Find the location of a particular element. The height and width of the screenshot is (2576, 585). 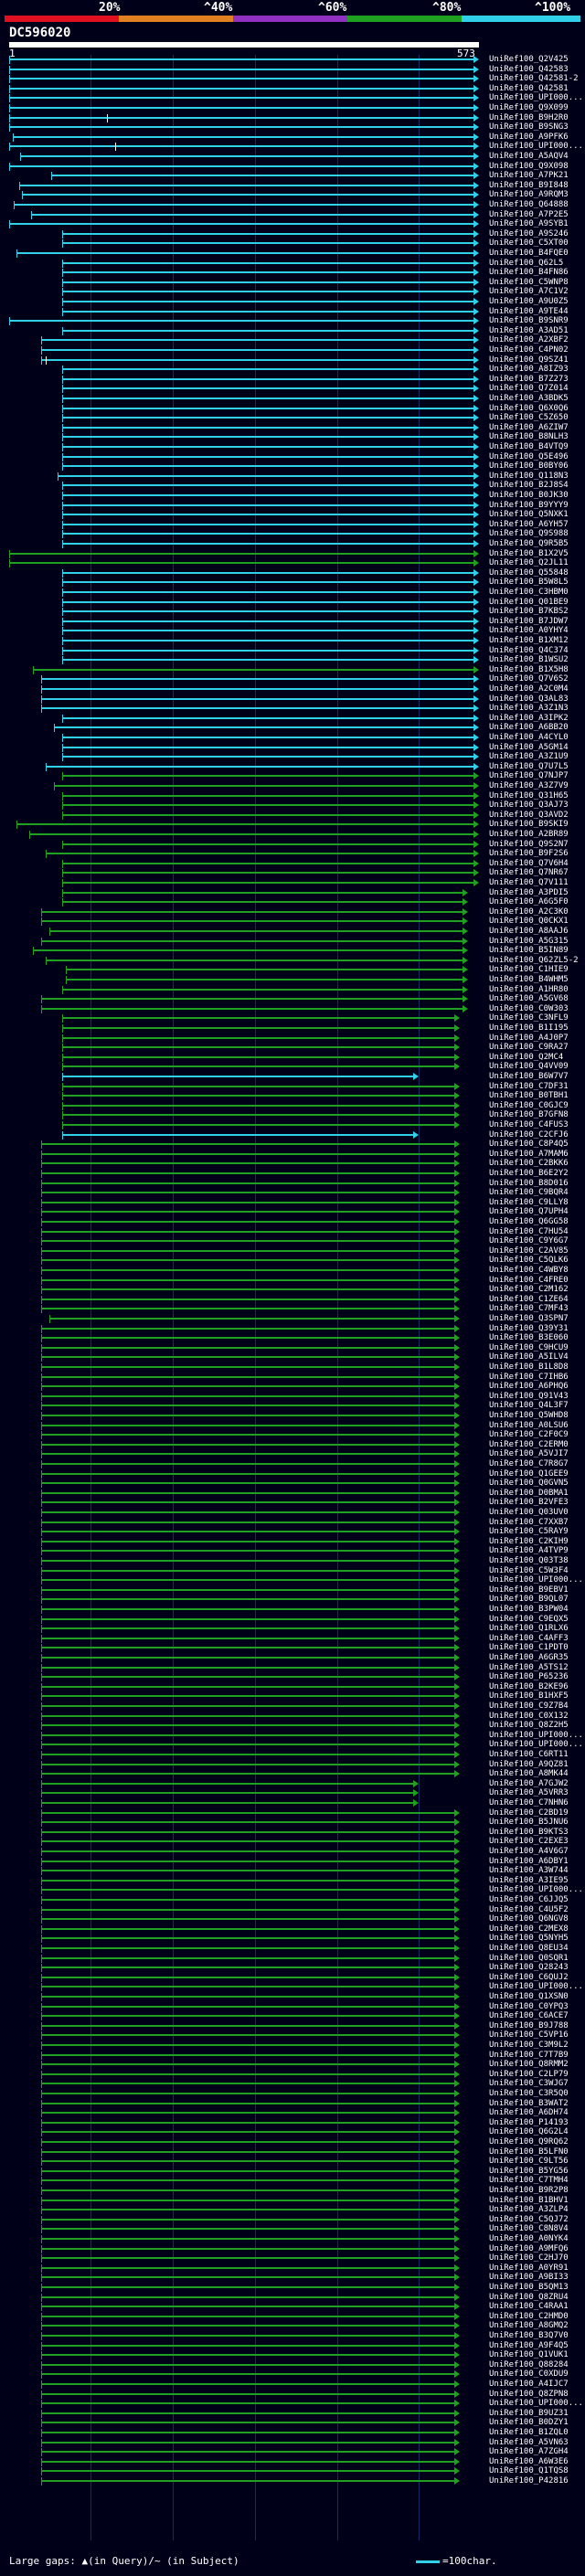

hit-row: UniRef100_B5W8L5 is located at coordinates (293, 583).